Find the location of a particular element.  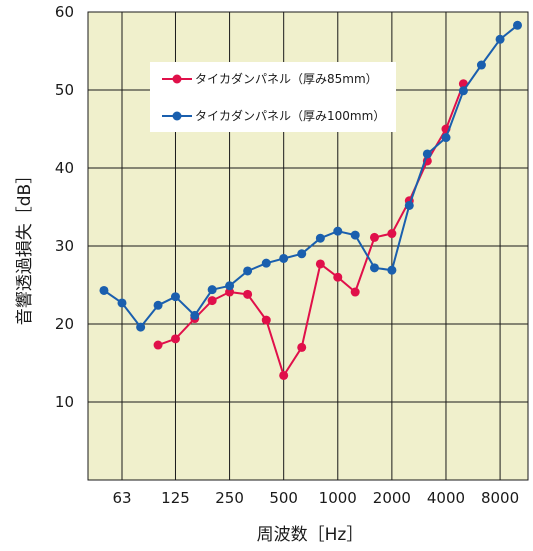

y-tick-label: 60 is located at coordinates (64, 12).